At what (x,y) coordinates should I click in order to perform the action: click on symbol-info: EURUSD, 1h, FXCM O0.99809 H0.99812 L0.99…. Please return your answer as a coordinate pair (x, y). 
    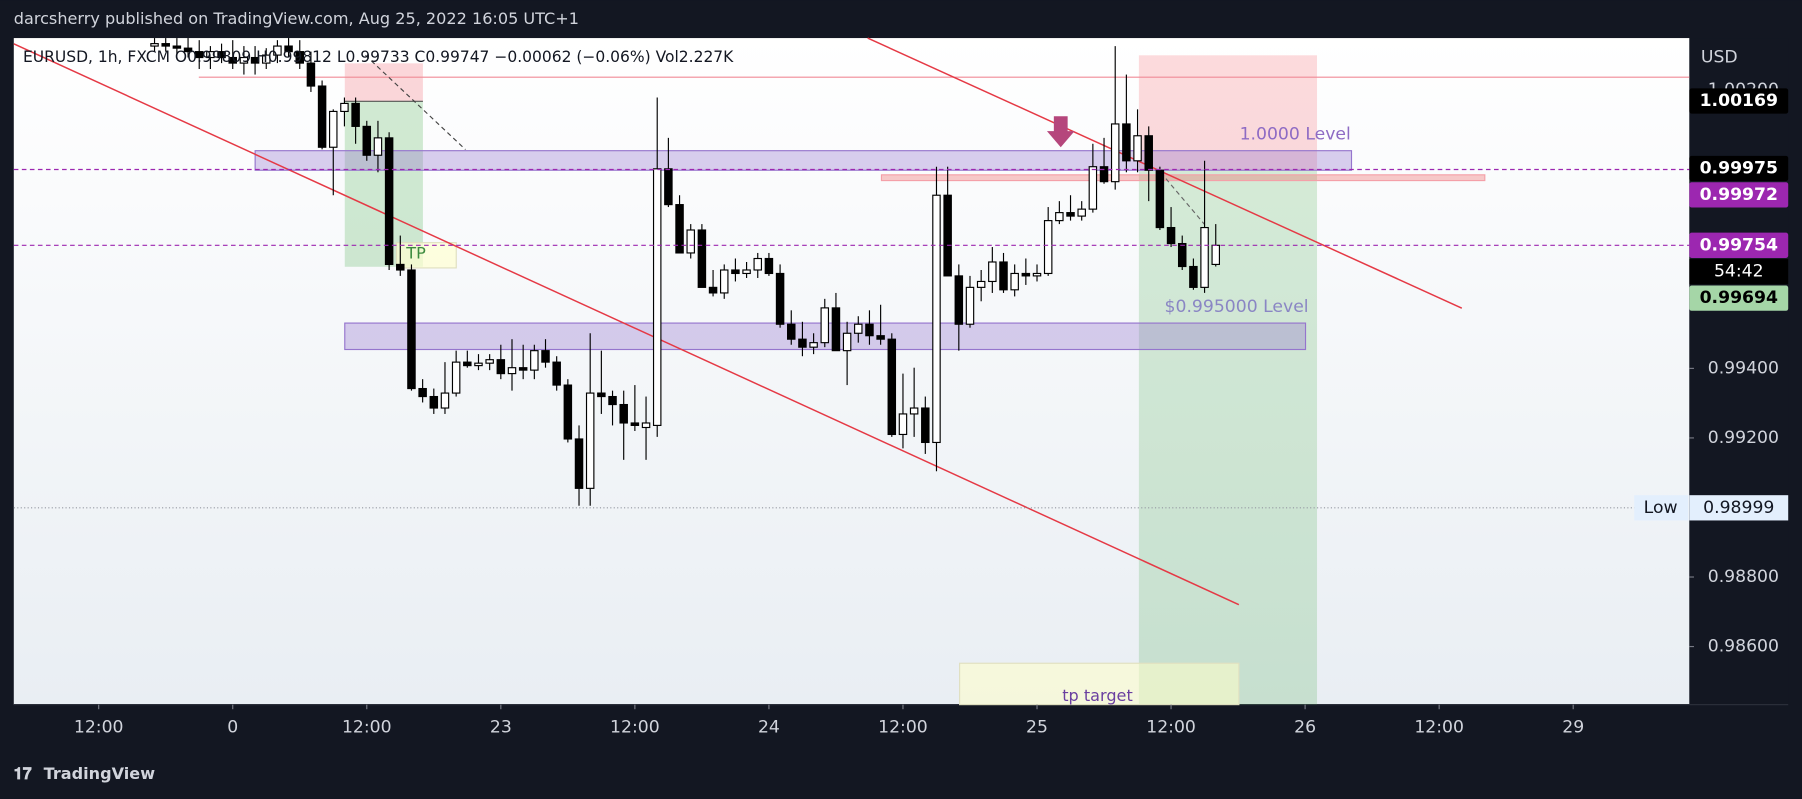
    Looking at the image, I should click on (378, 57).